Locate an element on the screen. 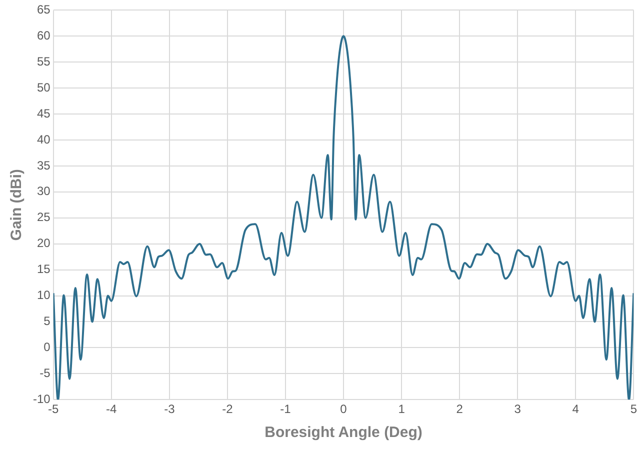  y-tick-label: 30 is located at coordinates (43, 191).